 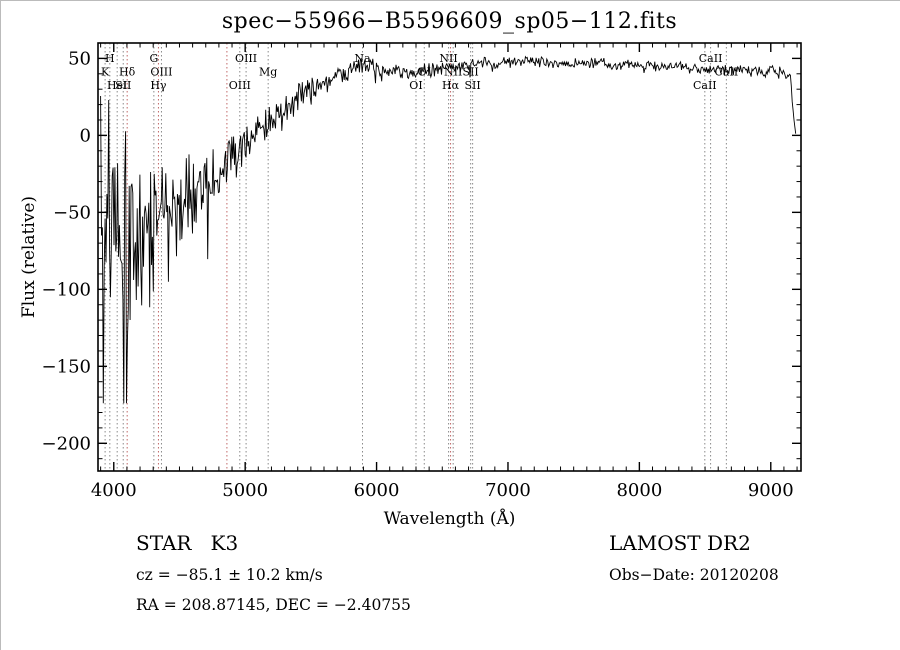 What do you see at coordinates (449, 21) in the screenshot?
I see `chart-title: spec−55966−B5596609_sp05−112.fits` at bounding box center [449, 21].